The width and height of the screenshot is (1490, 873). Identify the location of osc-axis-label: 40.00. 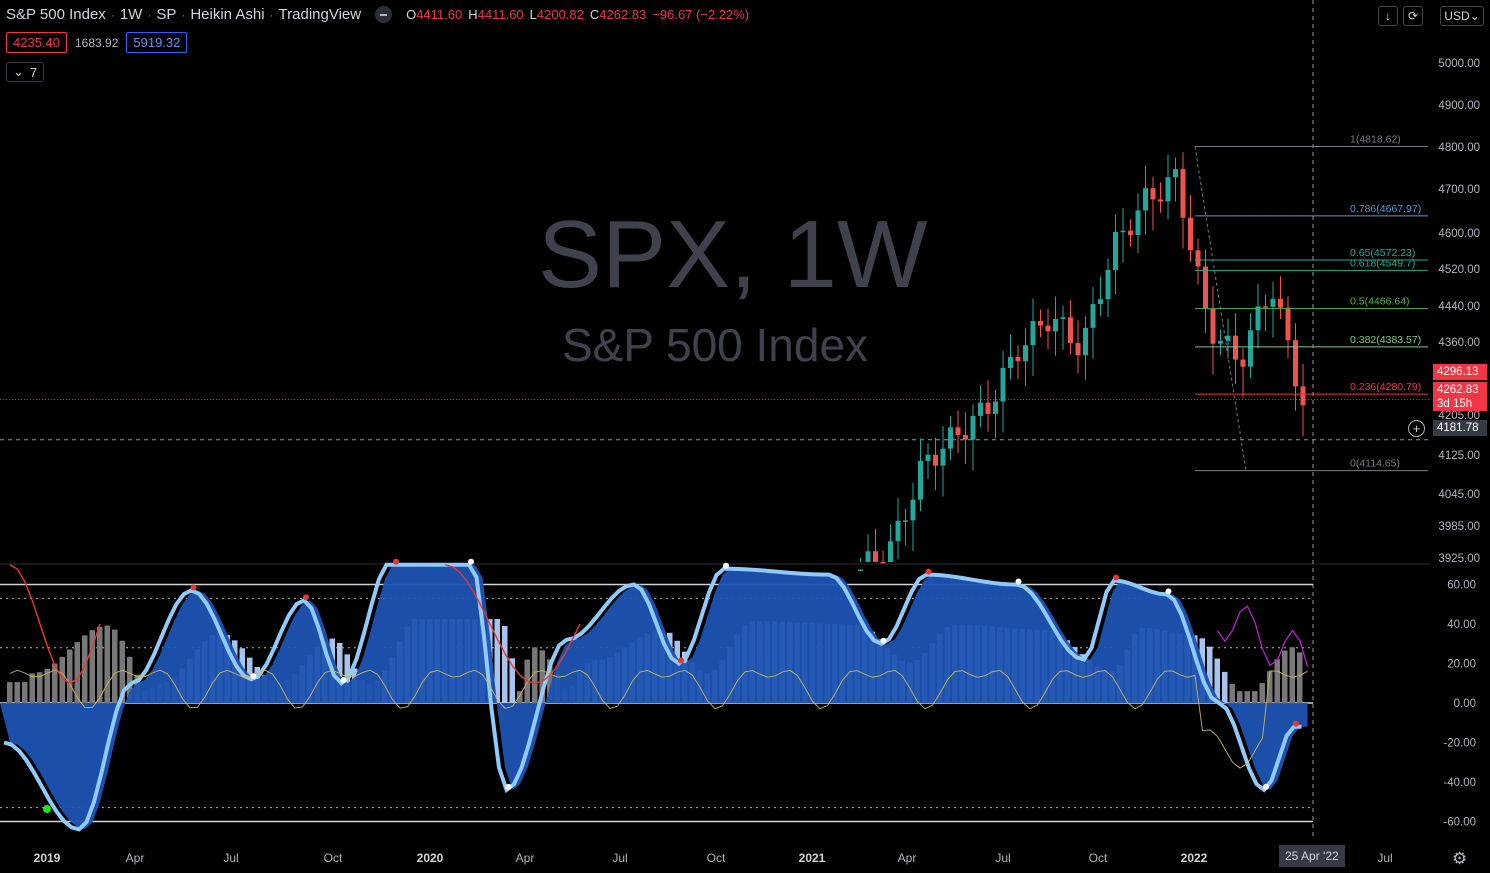
(1461, 625).